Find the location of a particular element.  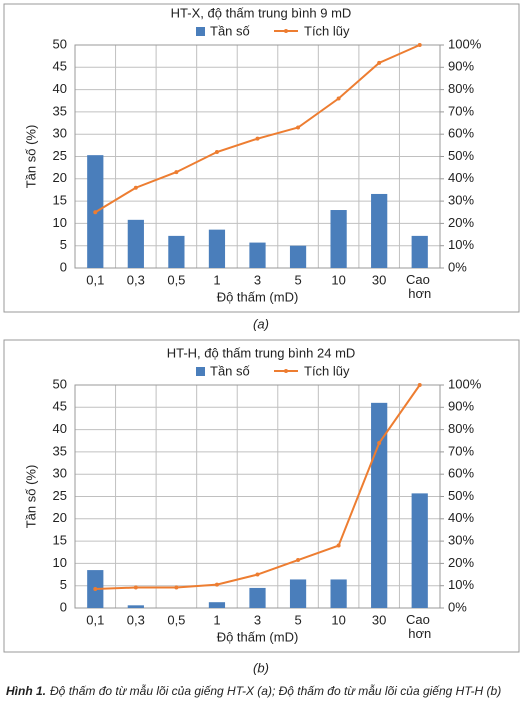

legend-label: Tích lũy is located at coordinates (327, 370).